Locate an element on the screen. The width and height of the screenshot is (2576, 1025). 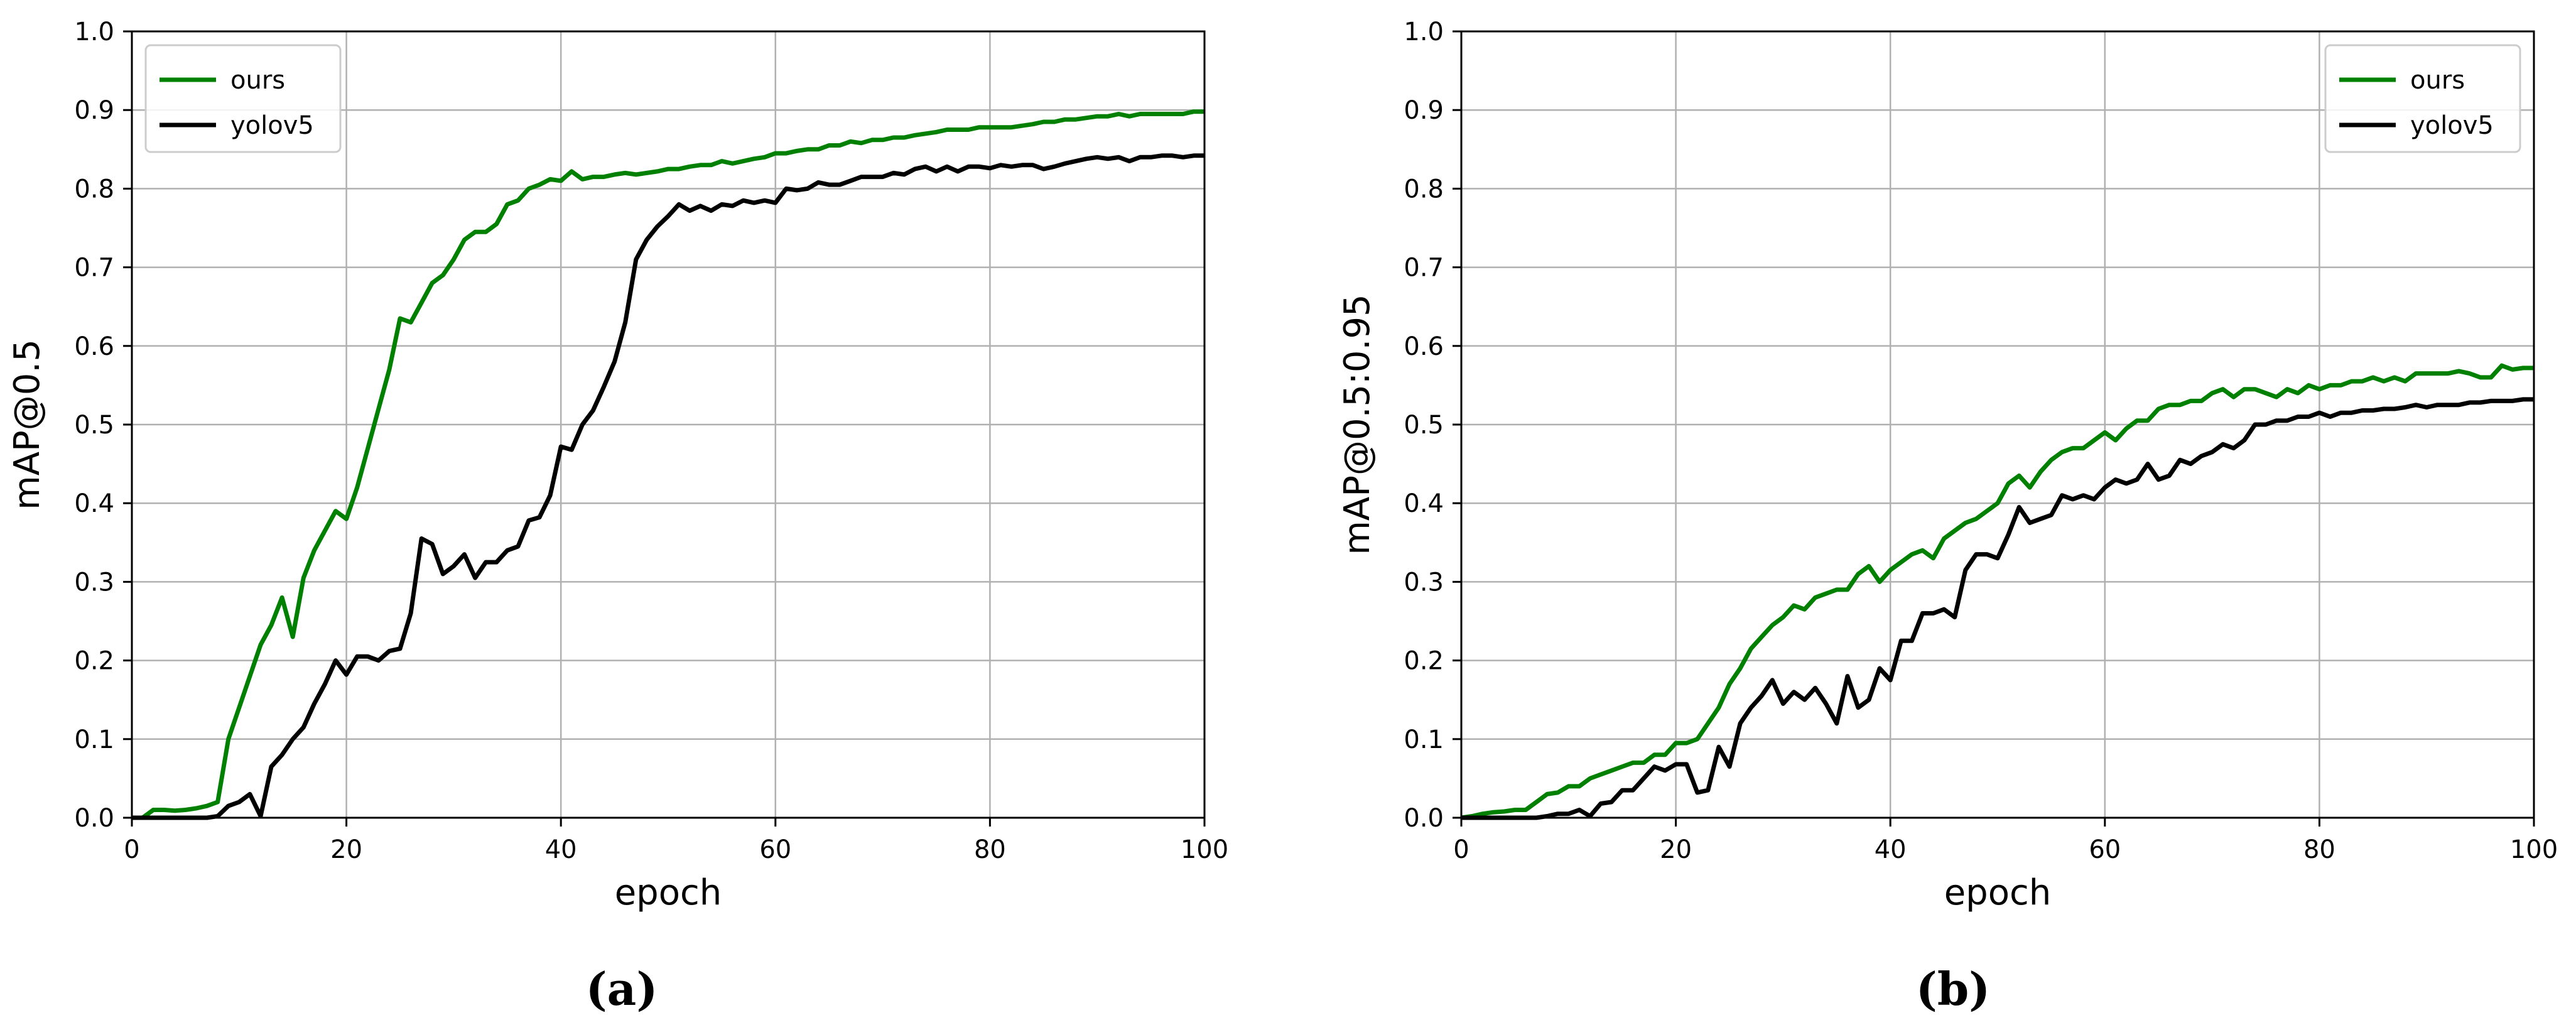
panel-caption: (a) is located at coordinates (622, 989).